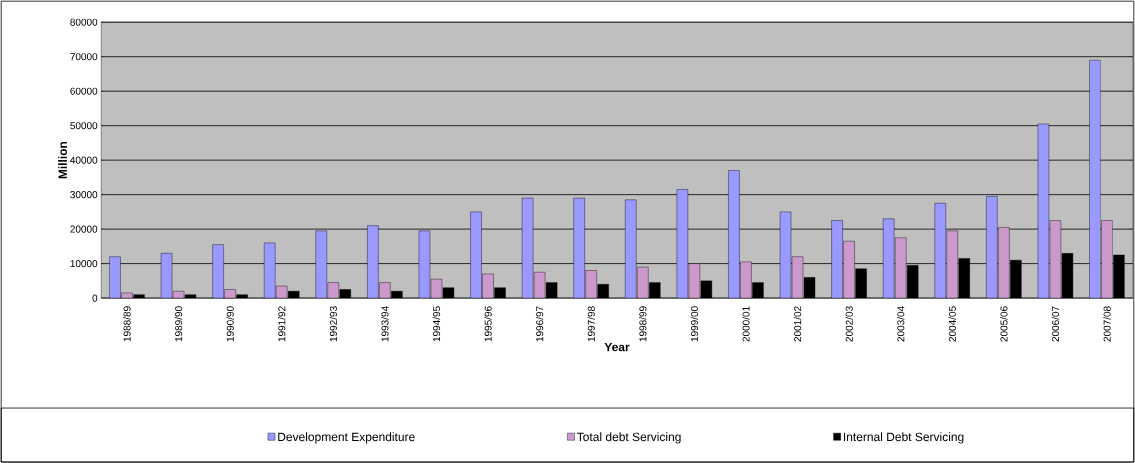 The image size is (1135, 463). Describe the element at coordinates (84, 22) in the screenshot. I see `y-tick-label: 80000` at that location.